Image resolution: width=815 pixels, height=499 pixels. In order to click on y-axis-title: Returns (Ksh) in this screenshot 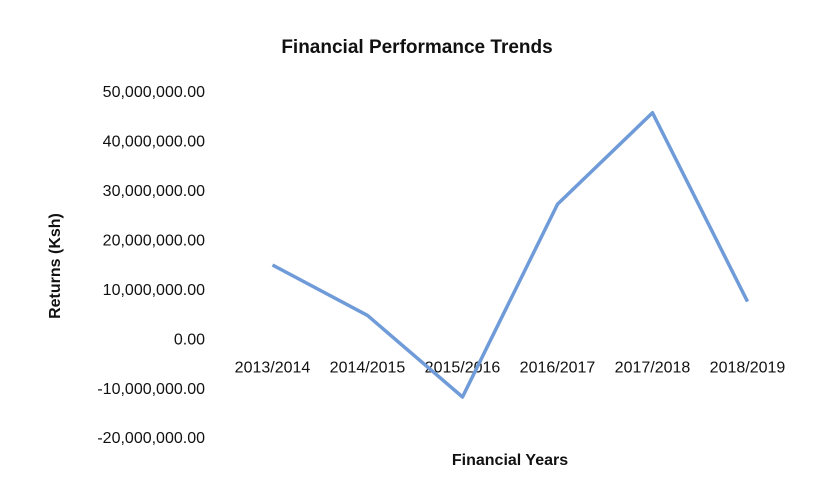, I will do `click(55, 266)`.